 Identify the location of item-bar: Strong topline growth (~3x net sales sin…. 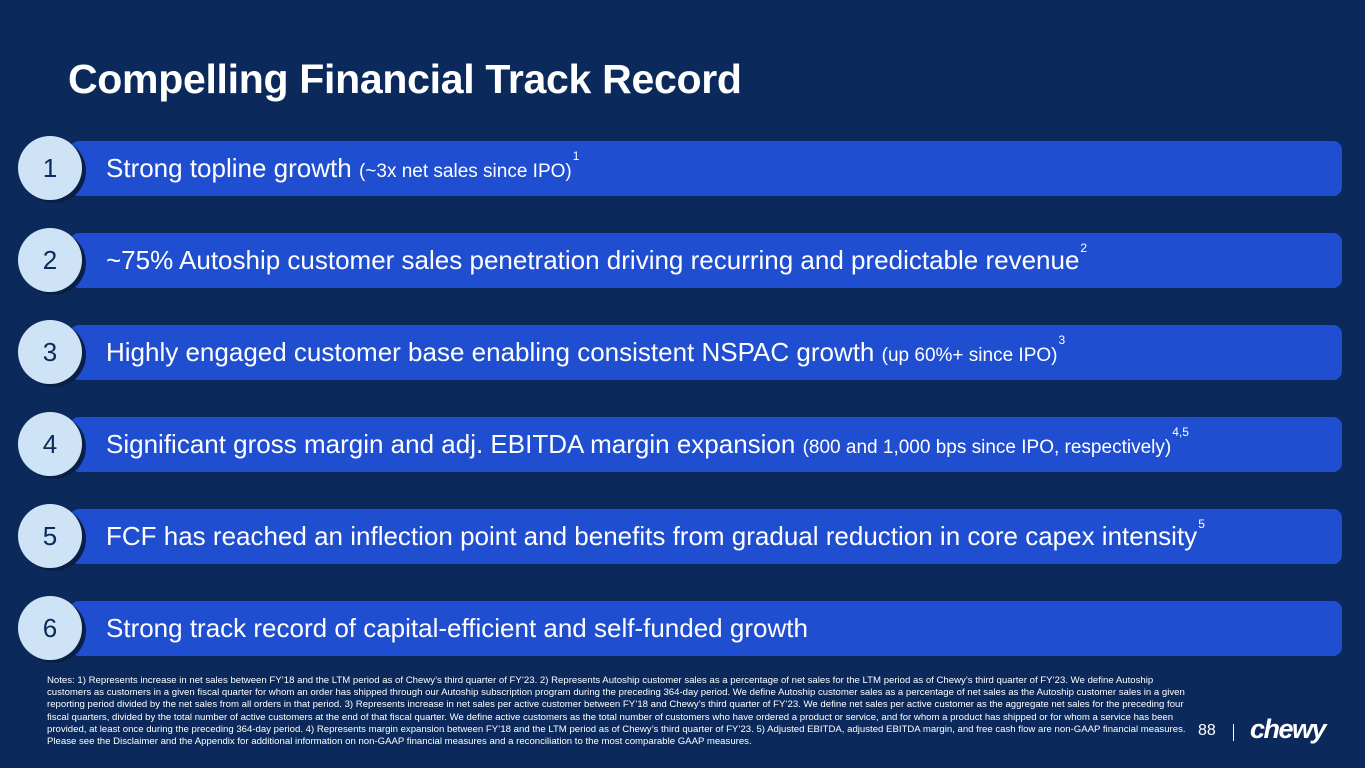
(706, 168).